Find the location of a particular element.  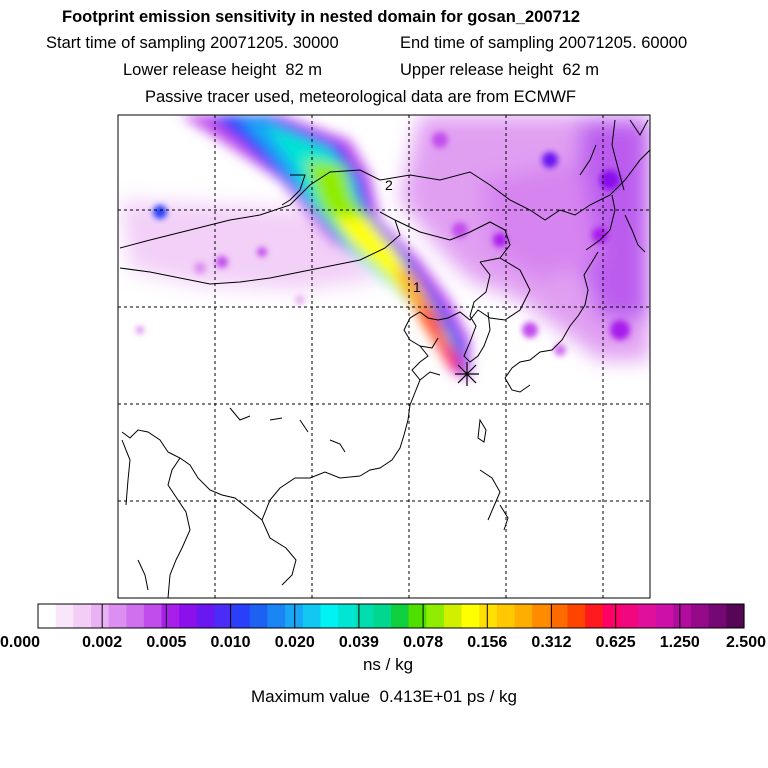

colorbar-separators is located at coordinates (391, 616).